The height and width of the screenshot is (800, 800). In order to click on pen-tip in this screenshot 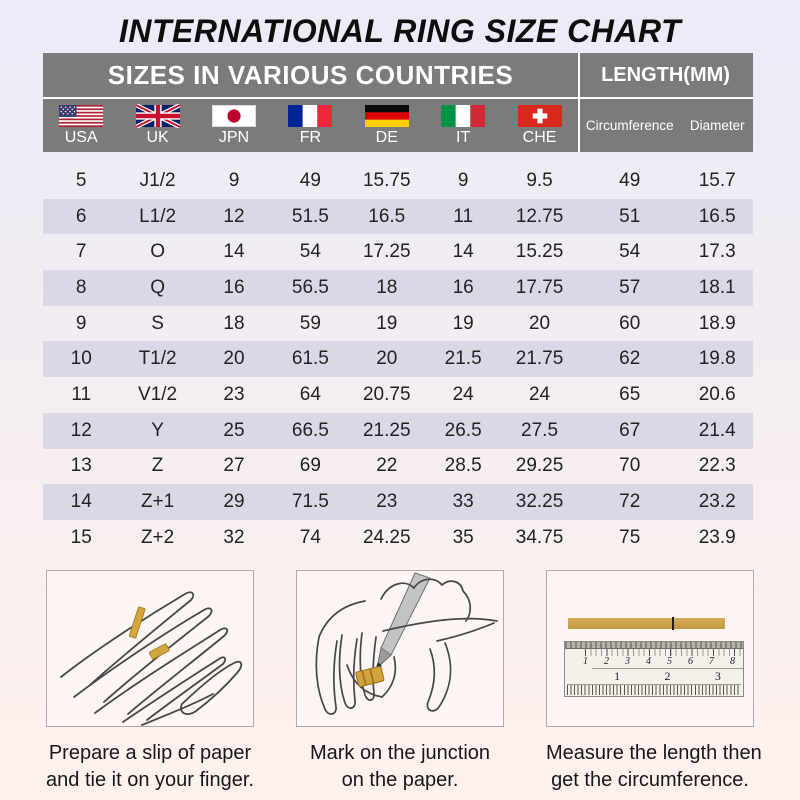, I will do `click(384, 658)`.